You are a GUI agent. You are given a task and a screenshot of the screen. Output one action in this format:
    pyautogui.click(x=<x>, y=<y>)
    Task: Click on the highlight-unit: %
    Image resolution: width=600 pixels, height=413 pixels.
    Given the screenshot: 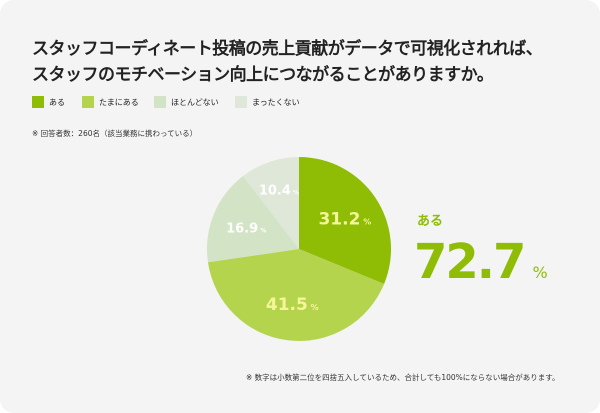 What is the action you would take?
    pyautogui.click(x=540, y=272)
    